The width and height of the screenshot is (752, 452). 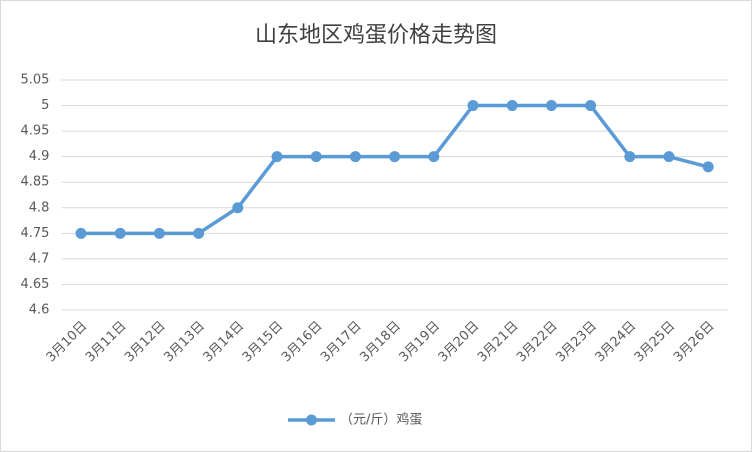 I want to click on chart-title: 山东地区鸡蛋价格走势图, so click(x=376, y=35).